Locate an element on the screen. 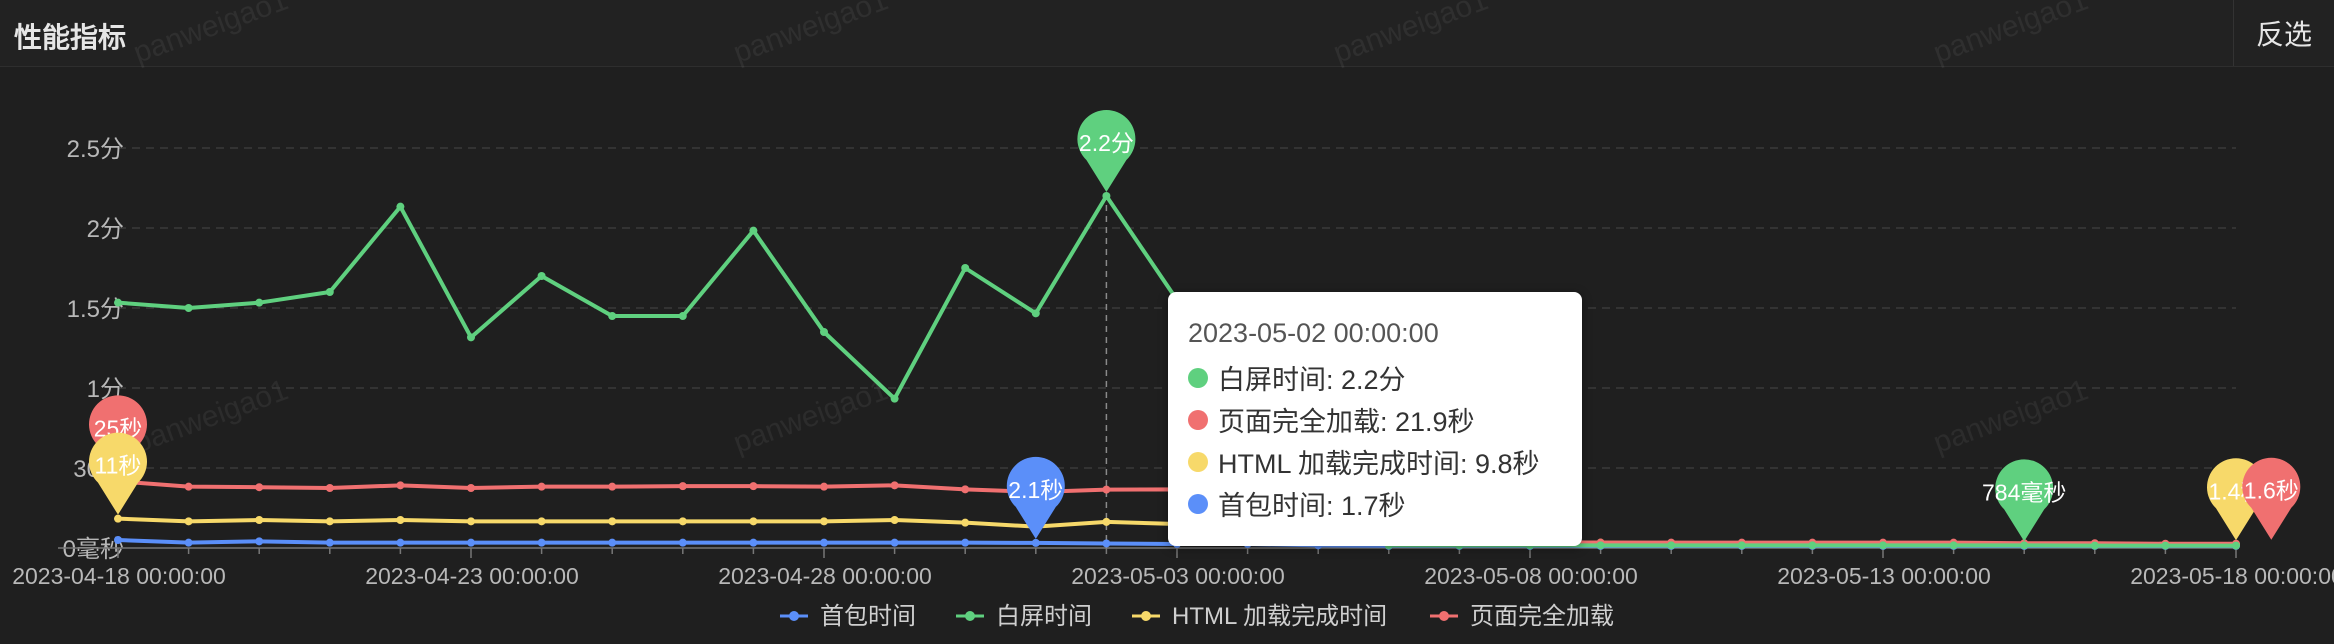 This screenshot has height=644, width=2334. y-tick-label: 2.5分 is located at coordinates (95, 149).